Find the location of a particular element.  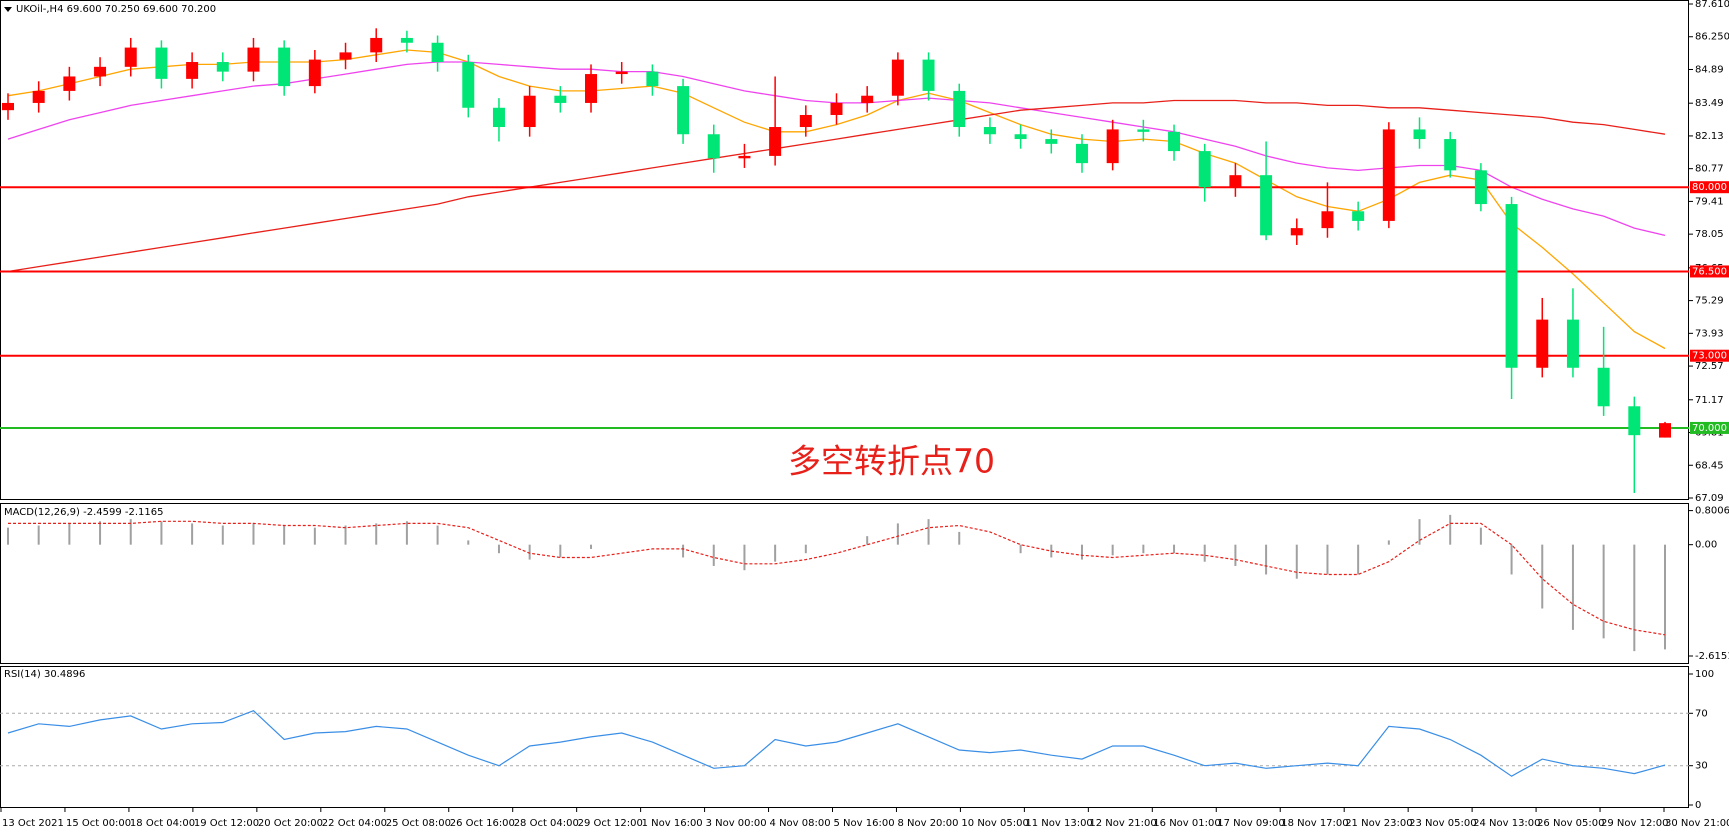

level-label: 70.000 is located at coordinates (1709, 428).